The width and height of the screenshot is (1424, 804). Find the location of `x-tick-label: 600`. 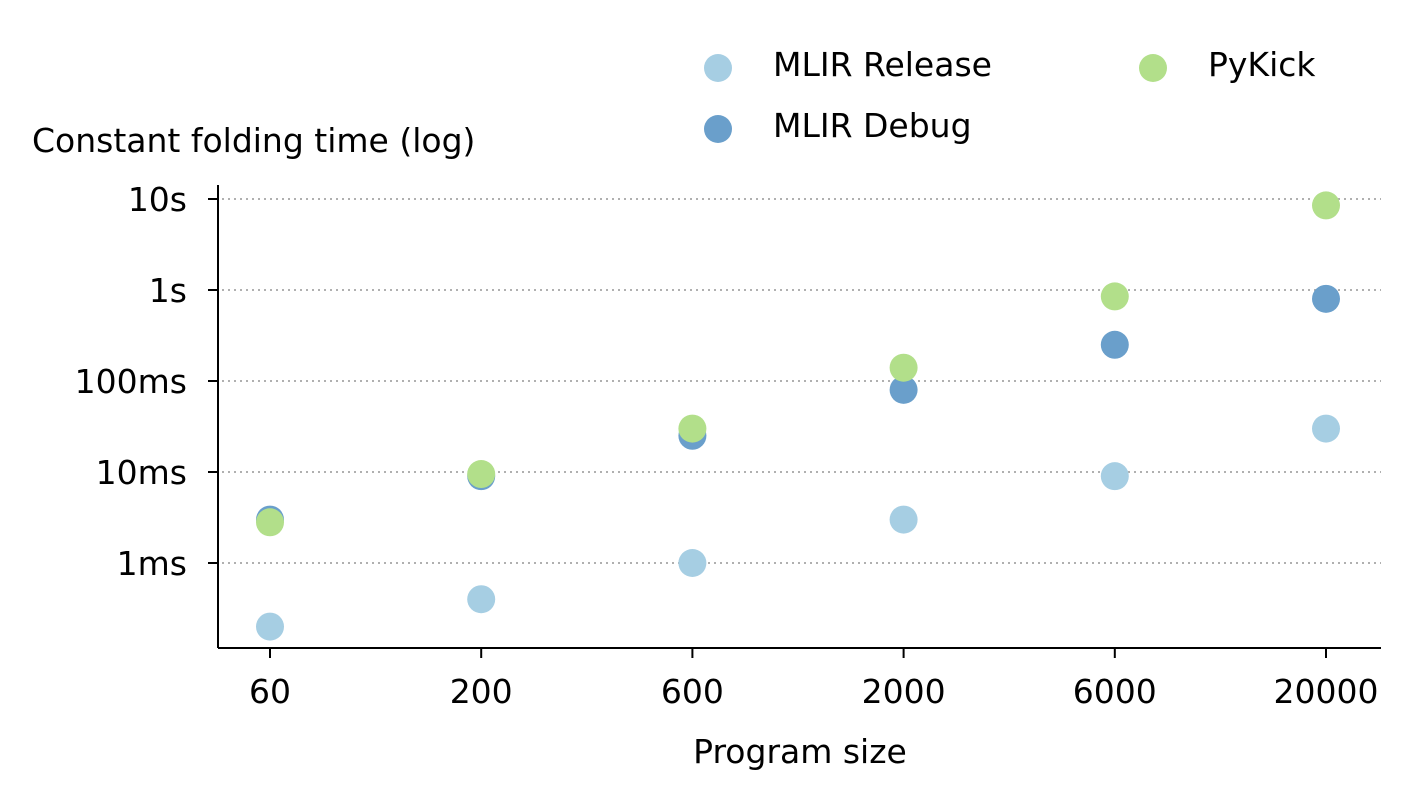

x-tick-label: 600 is located at coordinates (692, 691).